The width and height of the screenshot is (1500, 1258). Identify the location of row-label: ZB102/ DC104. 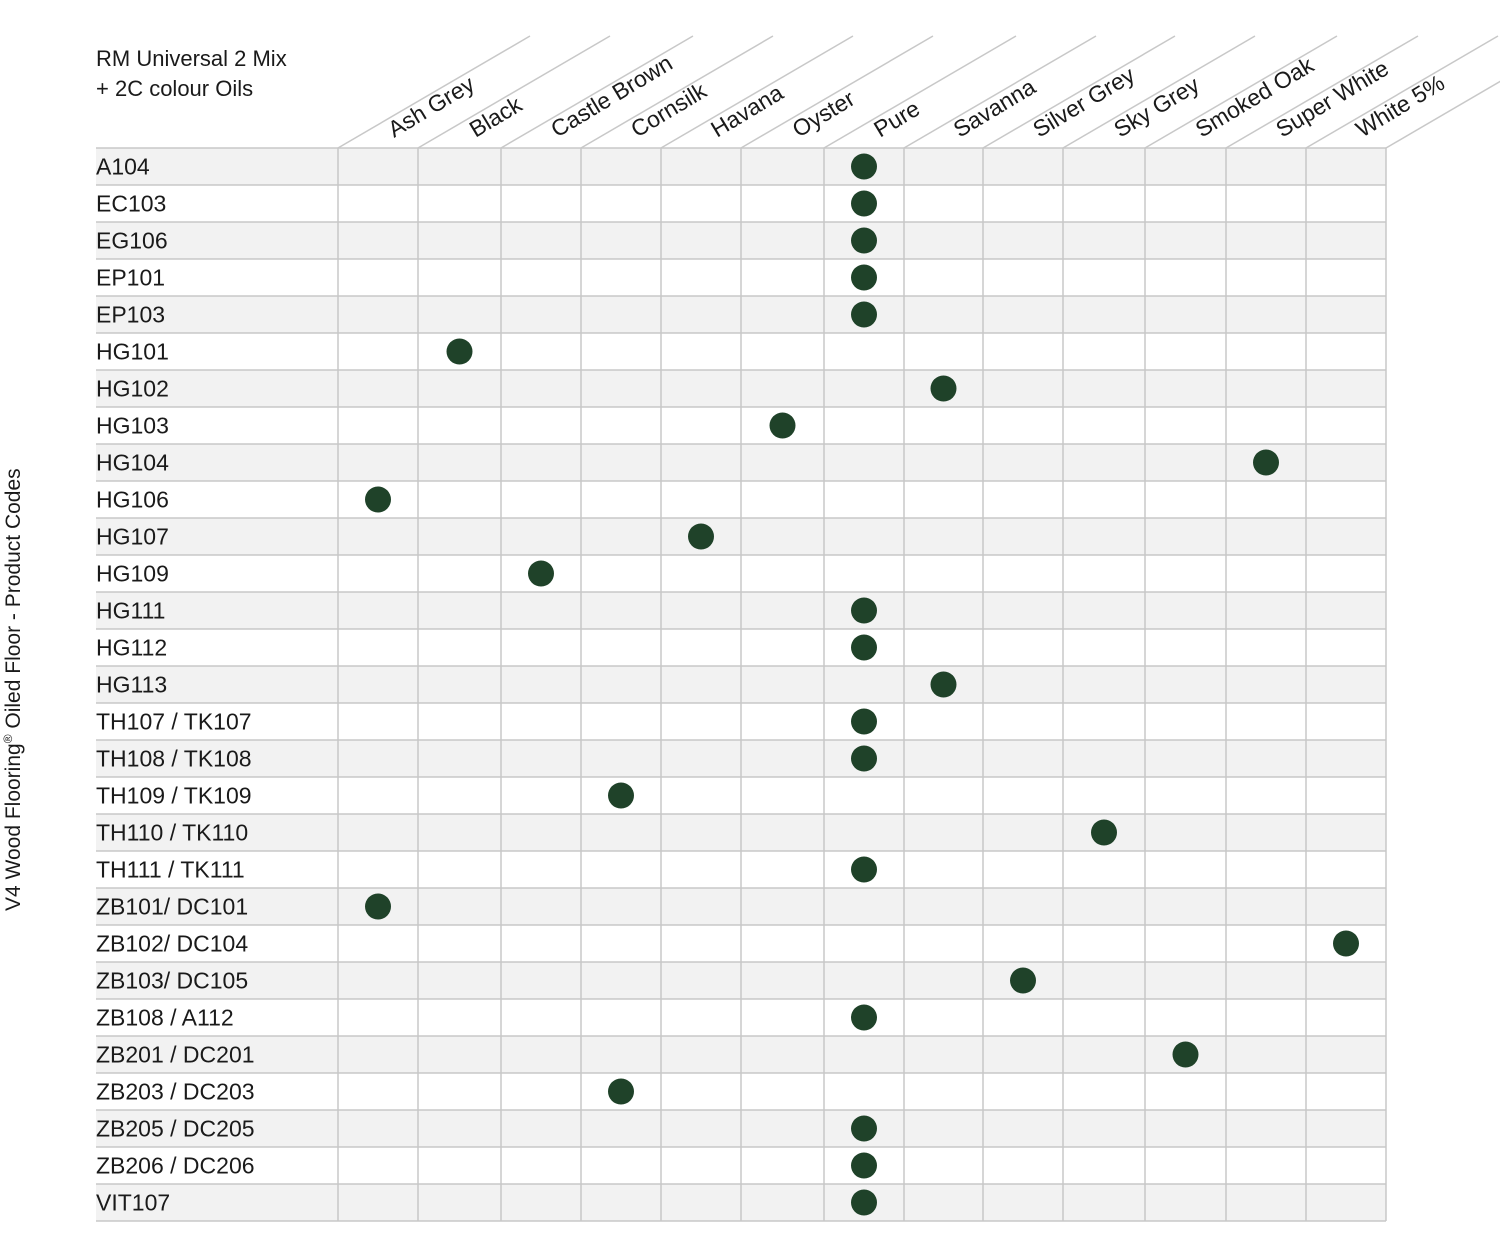
(172, 944).